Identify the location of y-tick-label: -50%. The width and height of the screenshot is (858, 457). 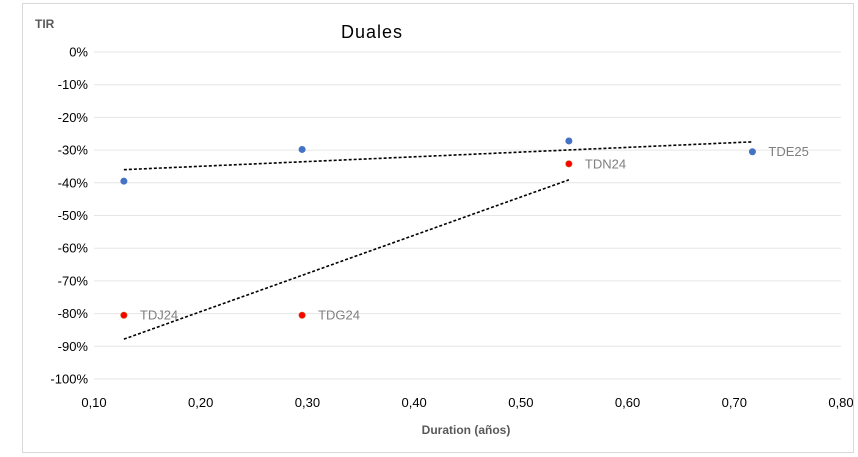
(73, 215).